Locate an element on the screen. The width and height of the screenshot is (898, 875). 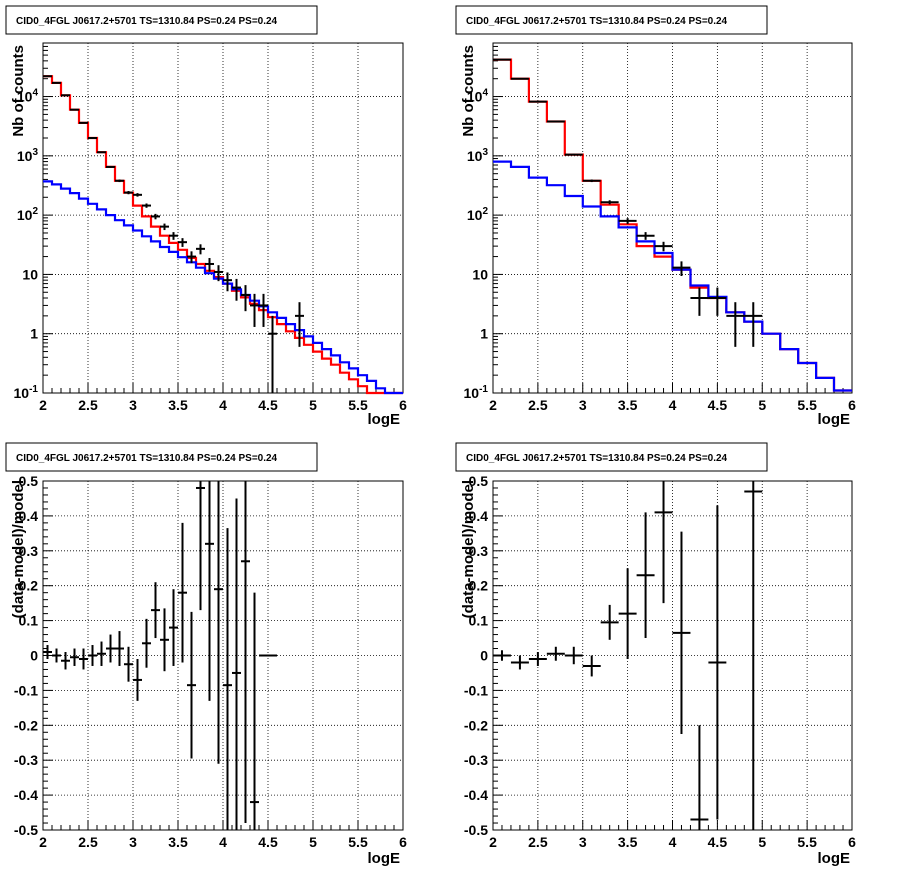
y-tick-label: -0.1 is located at coordinates (476, 690).